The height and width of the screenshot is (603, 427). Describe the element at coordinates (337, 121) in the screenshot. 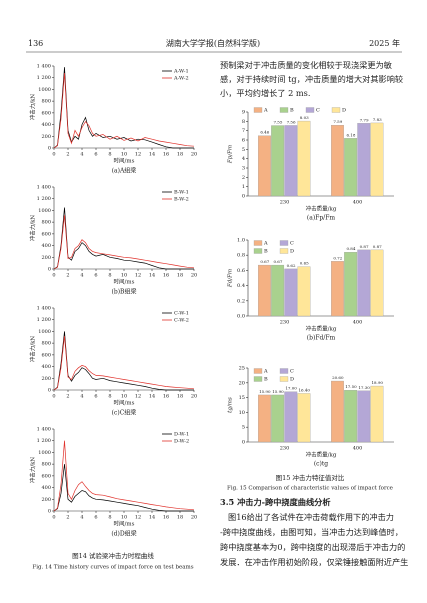

I see `value-label: 7.59` at that location.